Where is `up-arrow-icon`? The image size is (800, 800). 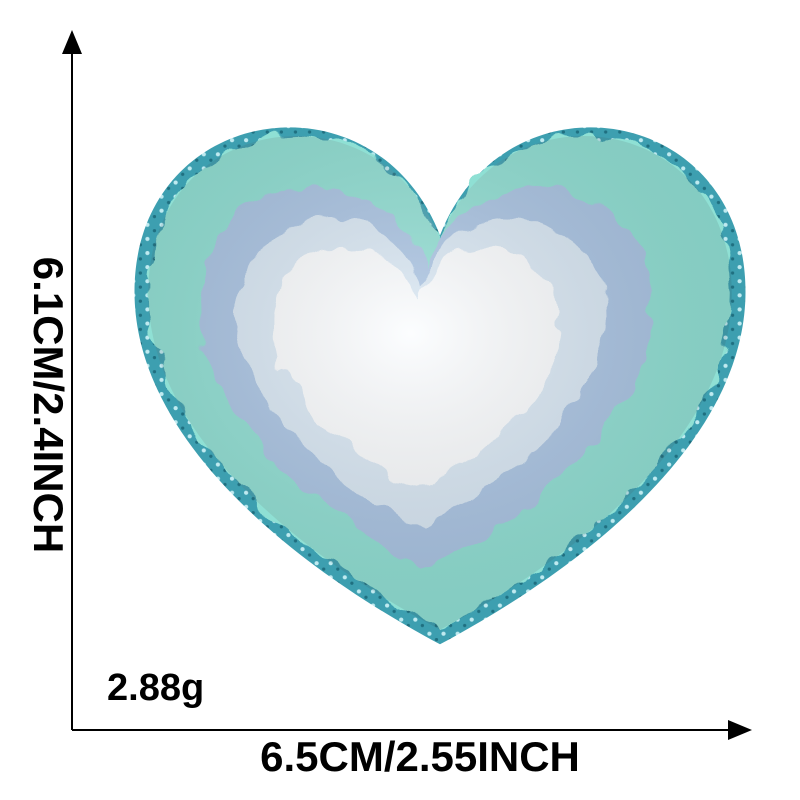 up-arrow-icon is located at coordinates (72, 42).